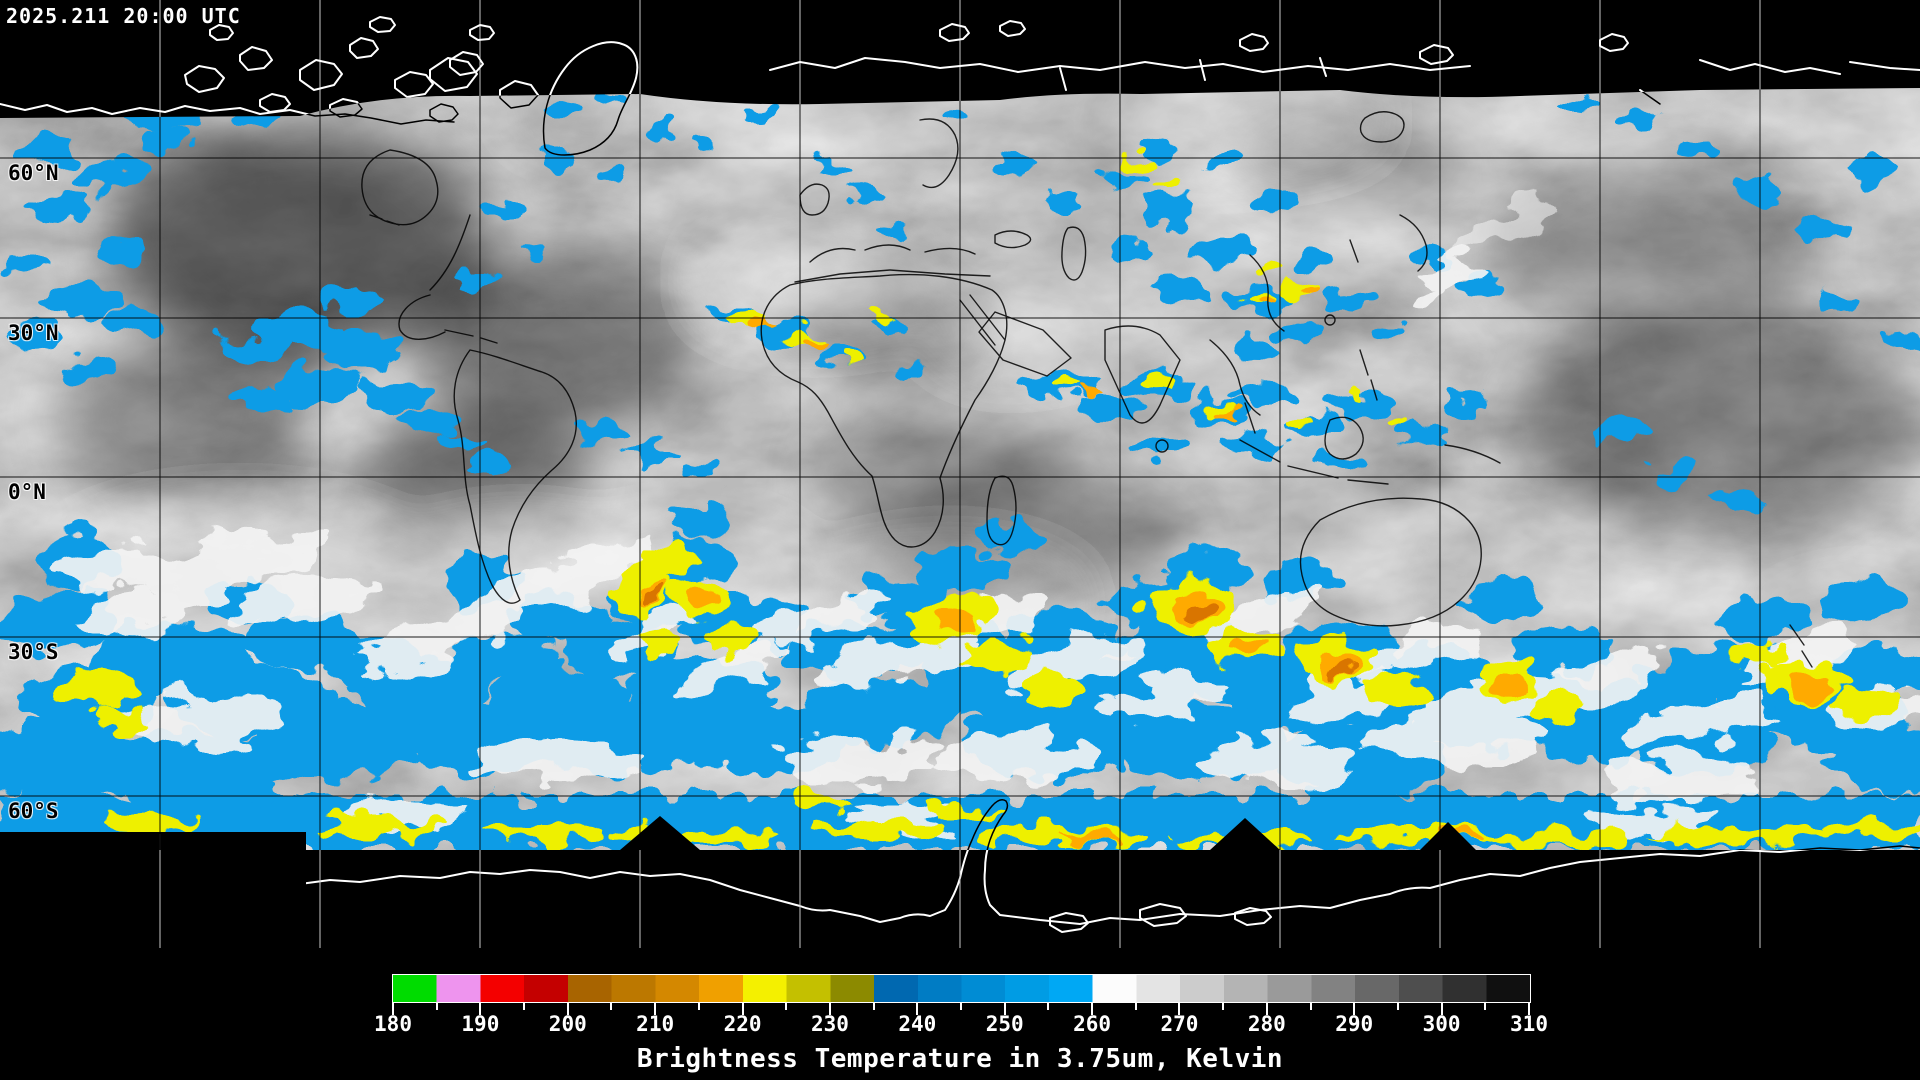 The image size is (1920, 1080). I want to click on lat-label-30s: 30°S, so click(33, 652).